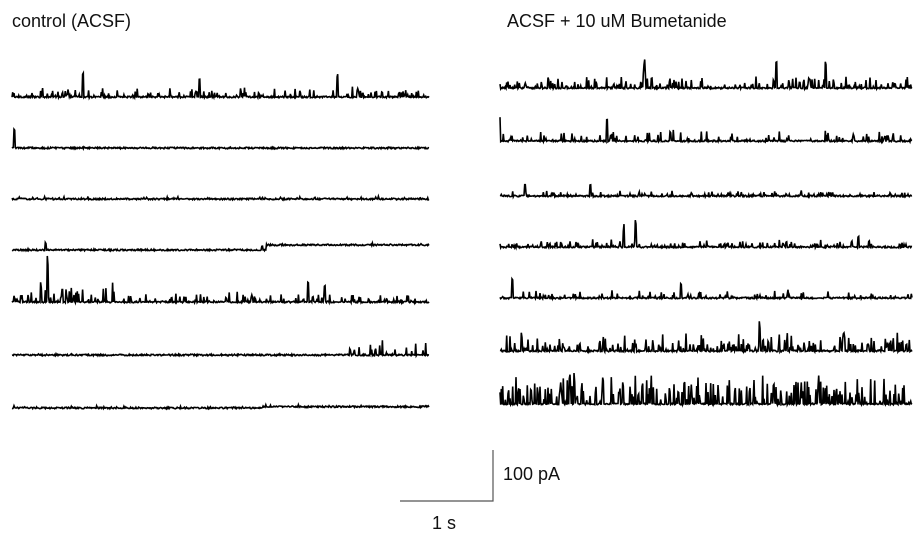 The image size is (914, 533). Describe the element at coordinates (447, 476) in the screenshot. I see `scale-bar-lines` at that location.